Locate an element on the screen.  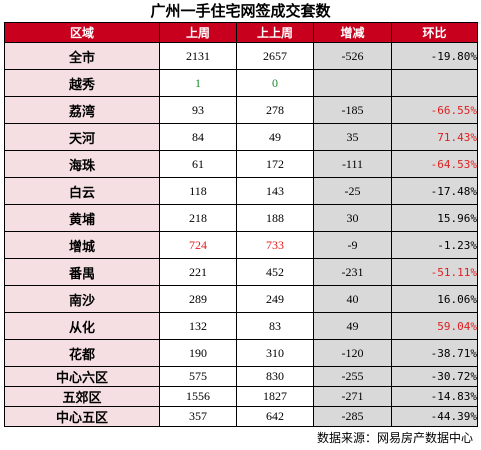
last-week-cell: 118 is located at coordinates (198, 191).